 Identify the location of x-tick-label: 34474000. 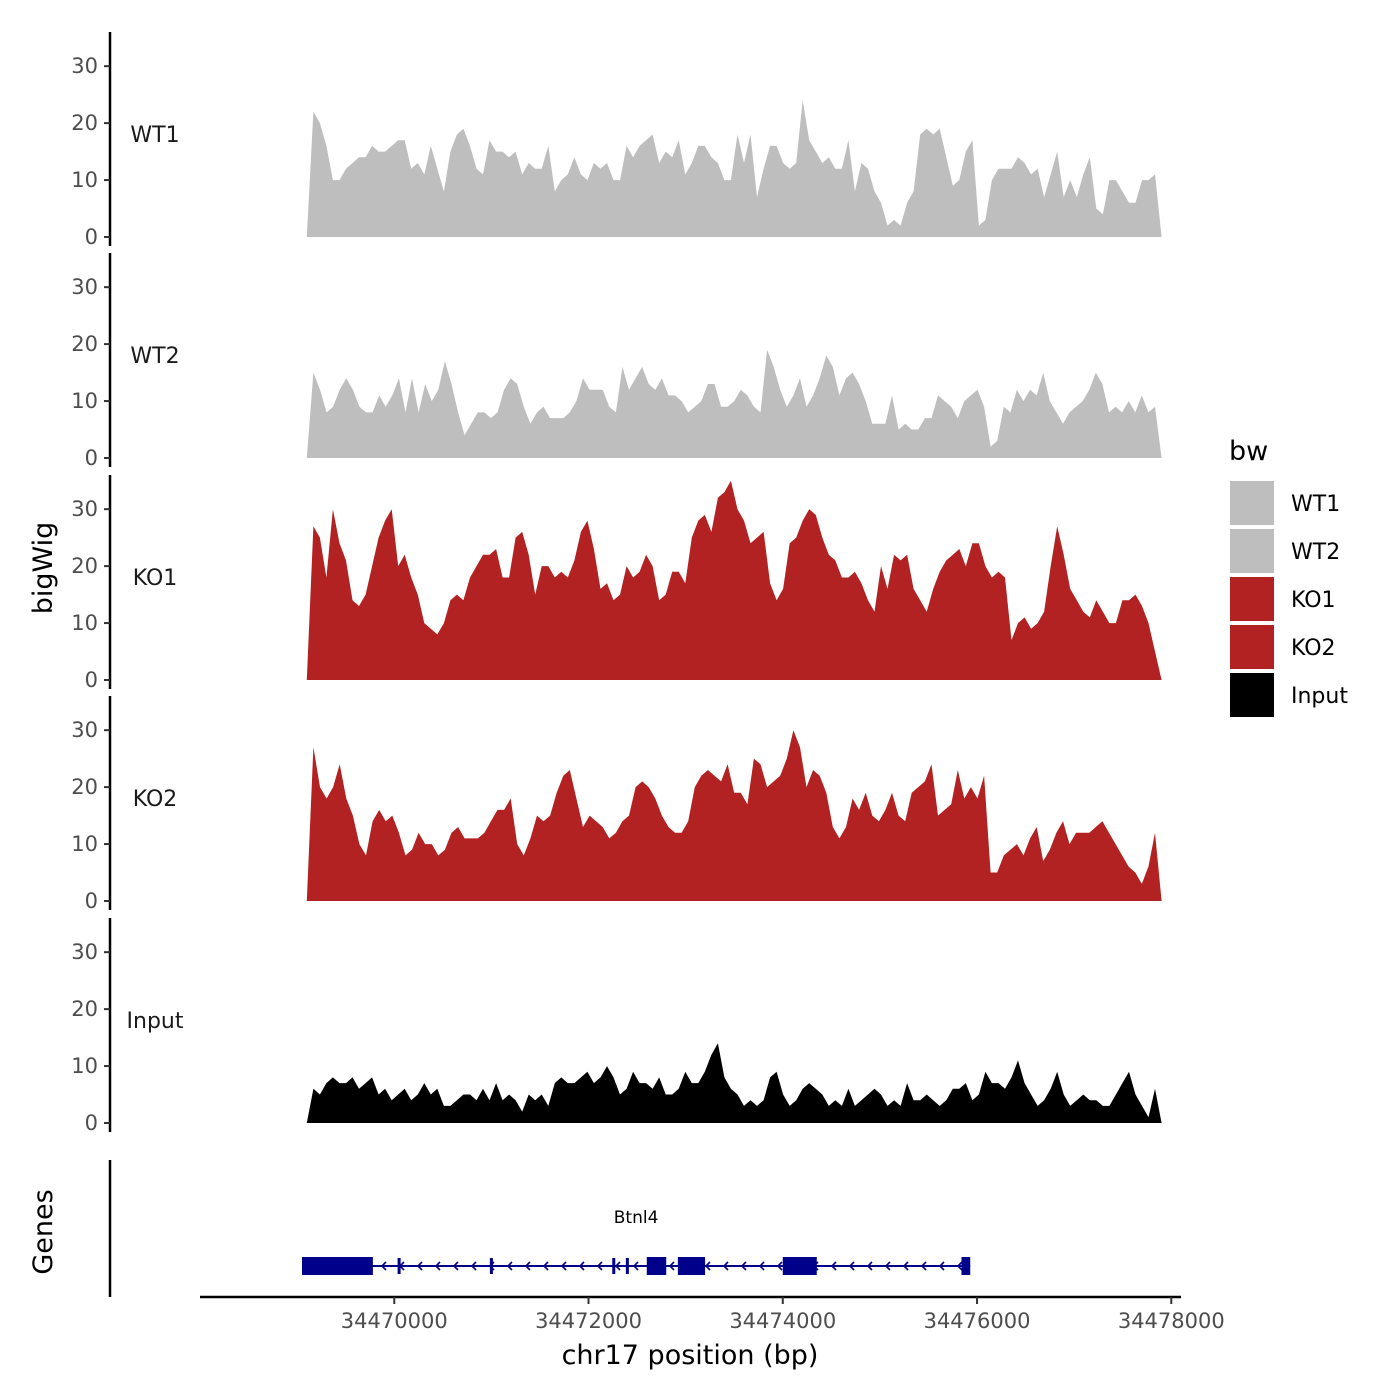
(782, 1321).